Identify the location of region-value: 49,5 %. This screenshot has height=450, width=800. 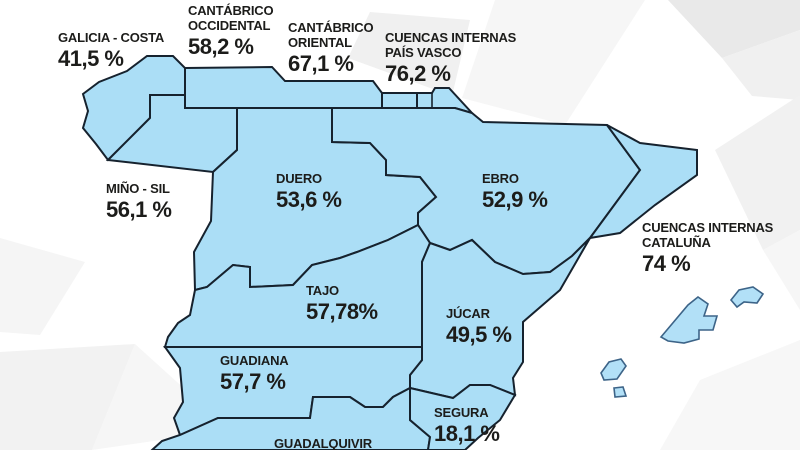
(479, 334).